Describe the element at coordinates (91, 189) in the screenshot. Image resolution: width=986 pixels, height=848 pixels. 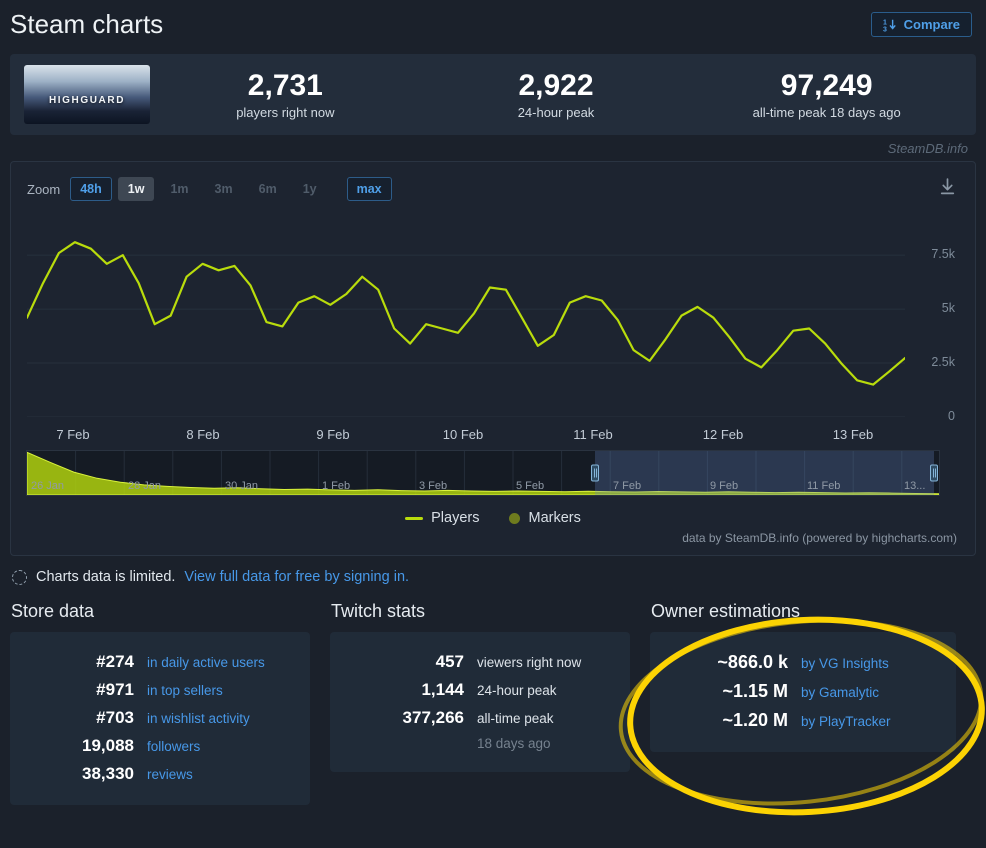
I see `zoom-48h-button: 48h` at that location.